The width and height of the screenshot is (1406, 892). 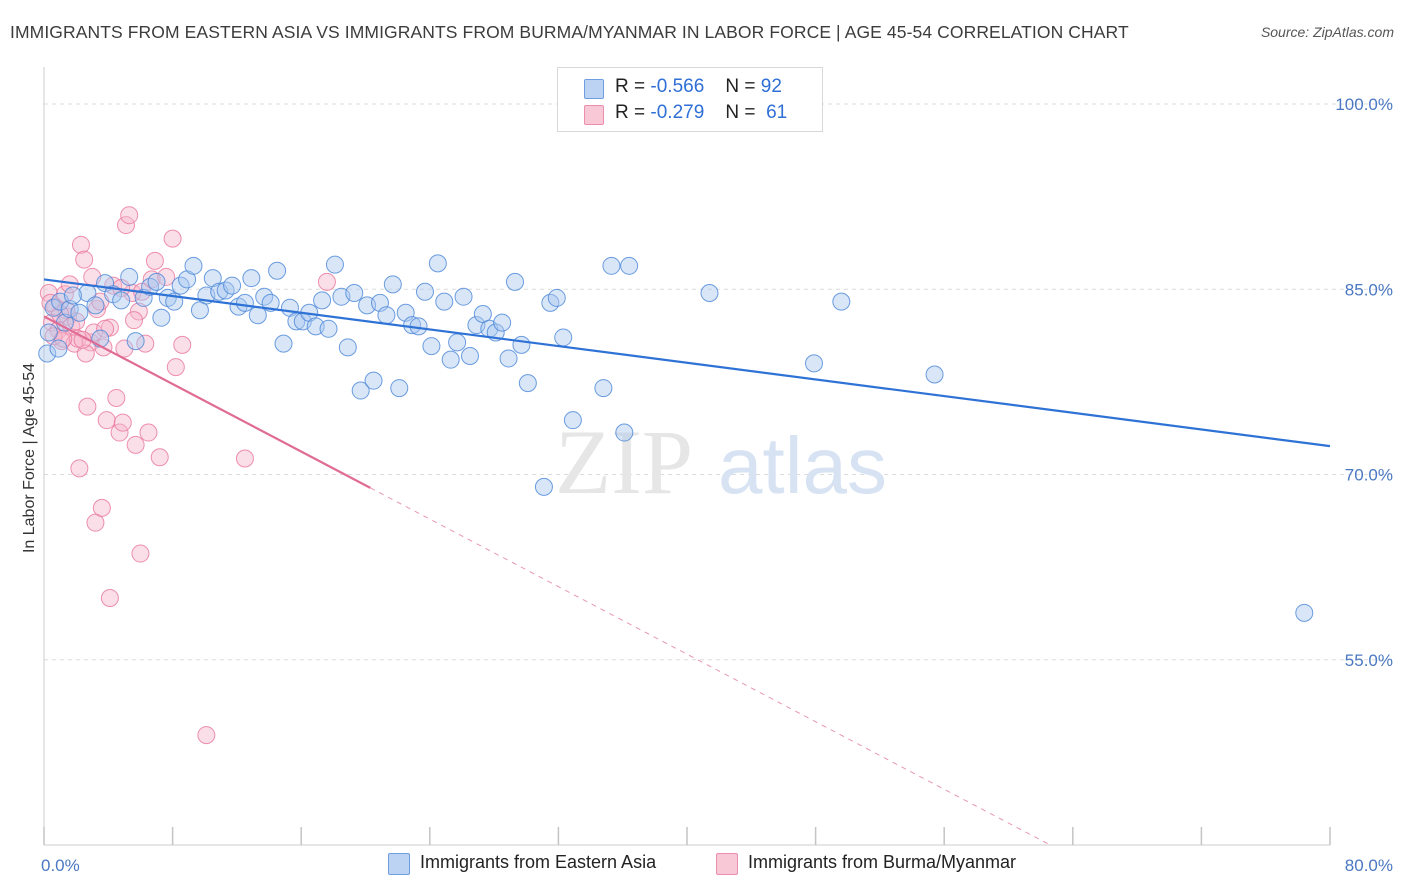 I want to click on x-tick-label: 80.0%, so click(x=1369, y=865).